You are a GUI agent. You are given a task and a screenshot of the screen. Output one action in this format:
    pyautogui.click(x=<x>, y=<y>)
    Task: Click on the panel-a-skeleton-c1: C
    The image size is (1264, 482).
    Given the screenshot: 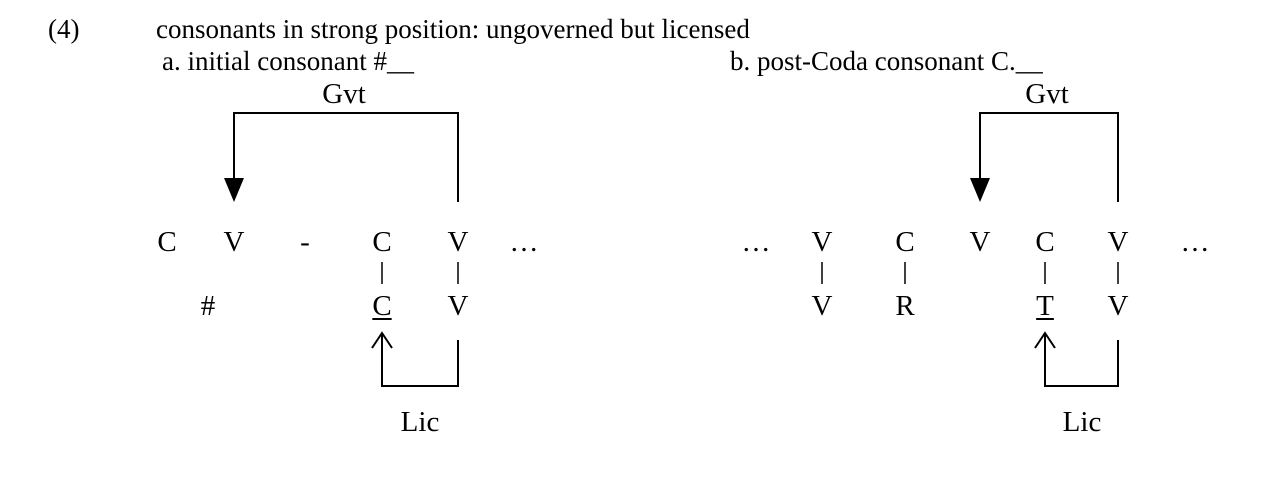 What is the action you would take?
    pyautogui.click(x=167, y=242)
    